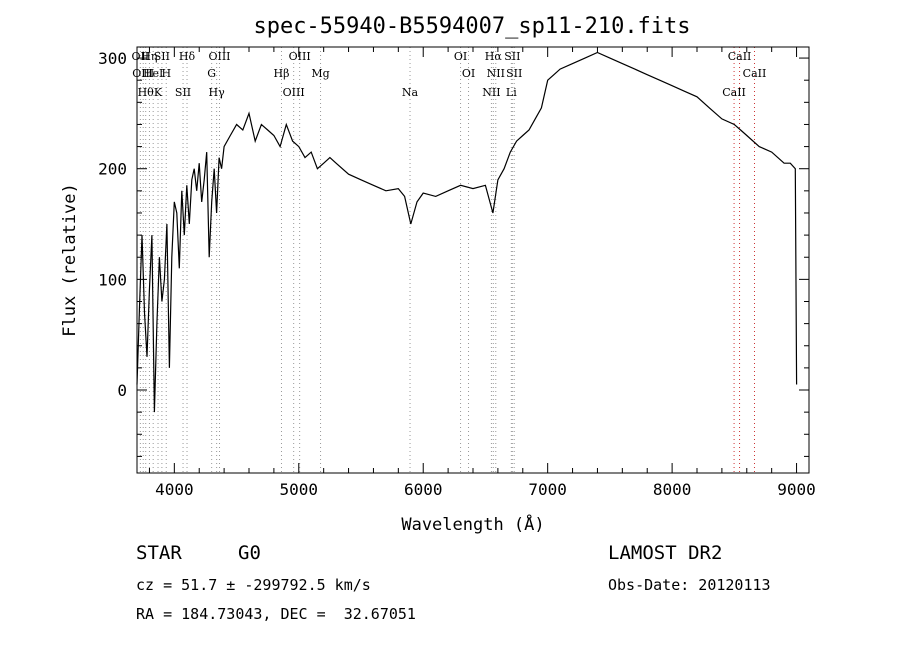  Describe the element at coordinates (282, 73) in the screenshot. I see `spectral-line-label: Hβ` at that location.